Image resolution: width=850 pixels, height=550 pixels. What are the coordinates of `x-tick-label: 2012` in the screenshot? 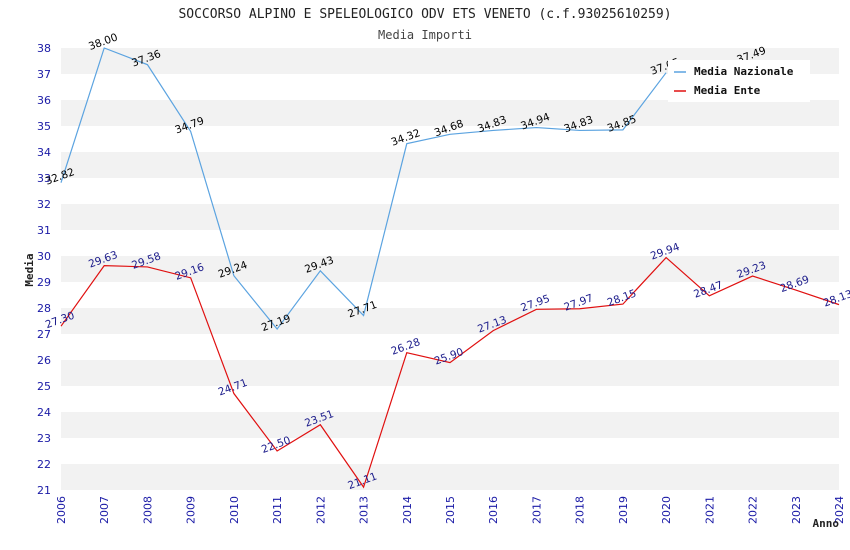 It's located at (320, 510).